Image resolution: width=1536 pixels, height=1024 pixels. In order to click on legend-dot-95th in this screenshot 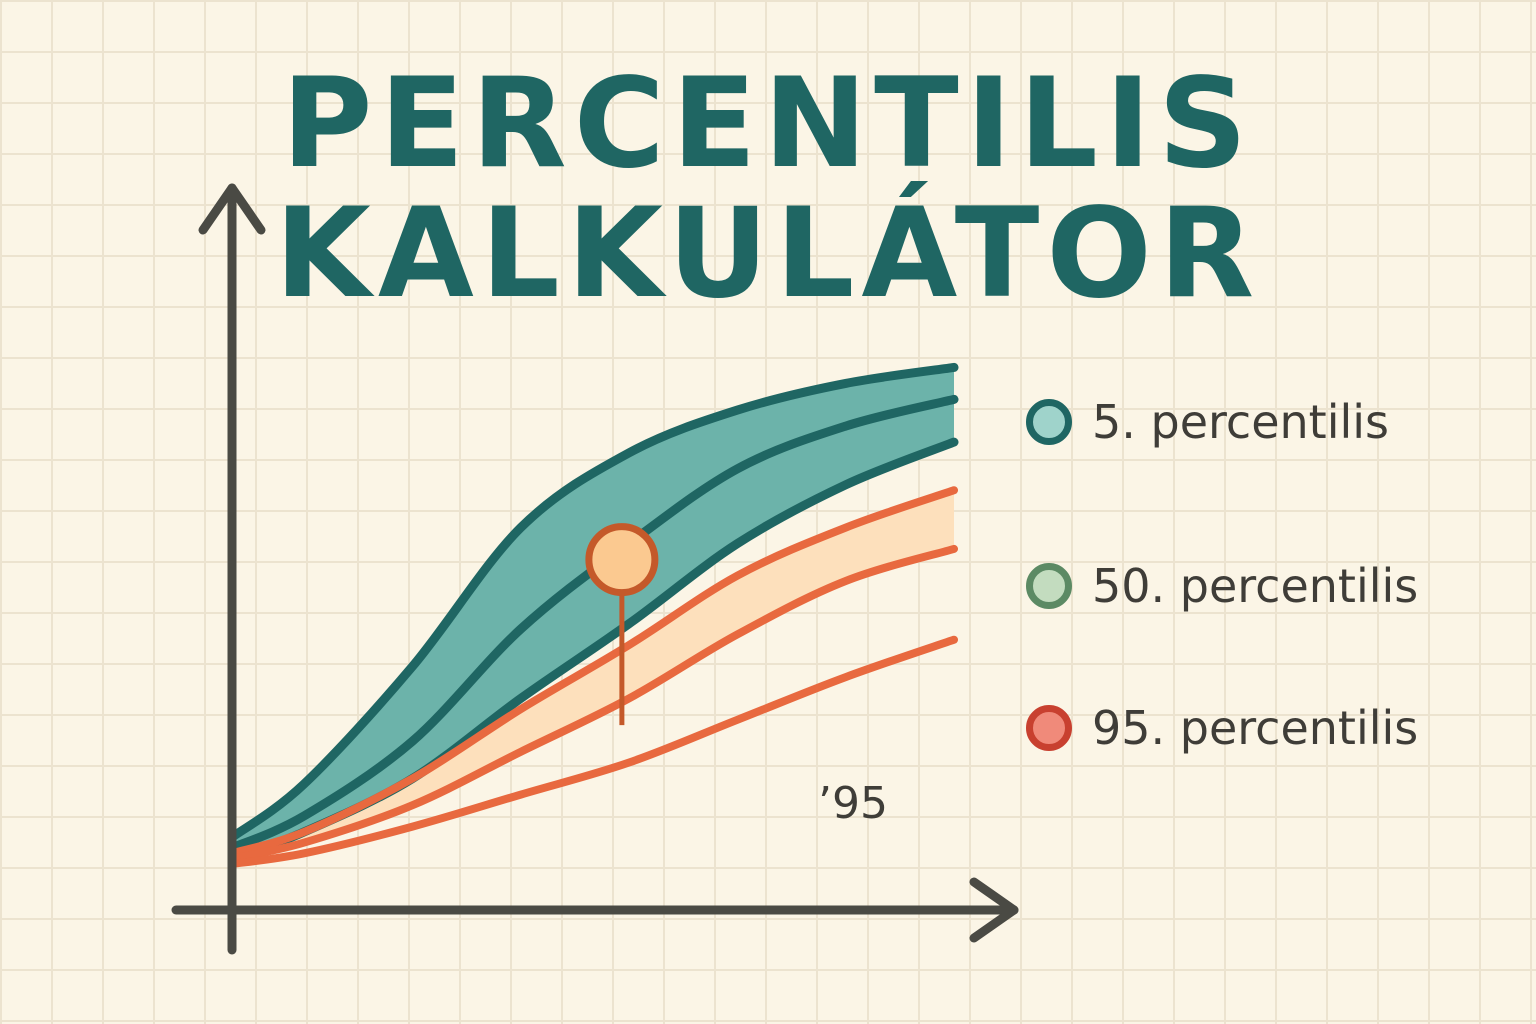, I will do `click(1049, 728)`.